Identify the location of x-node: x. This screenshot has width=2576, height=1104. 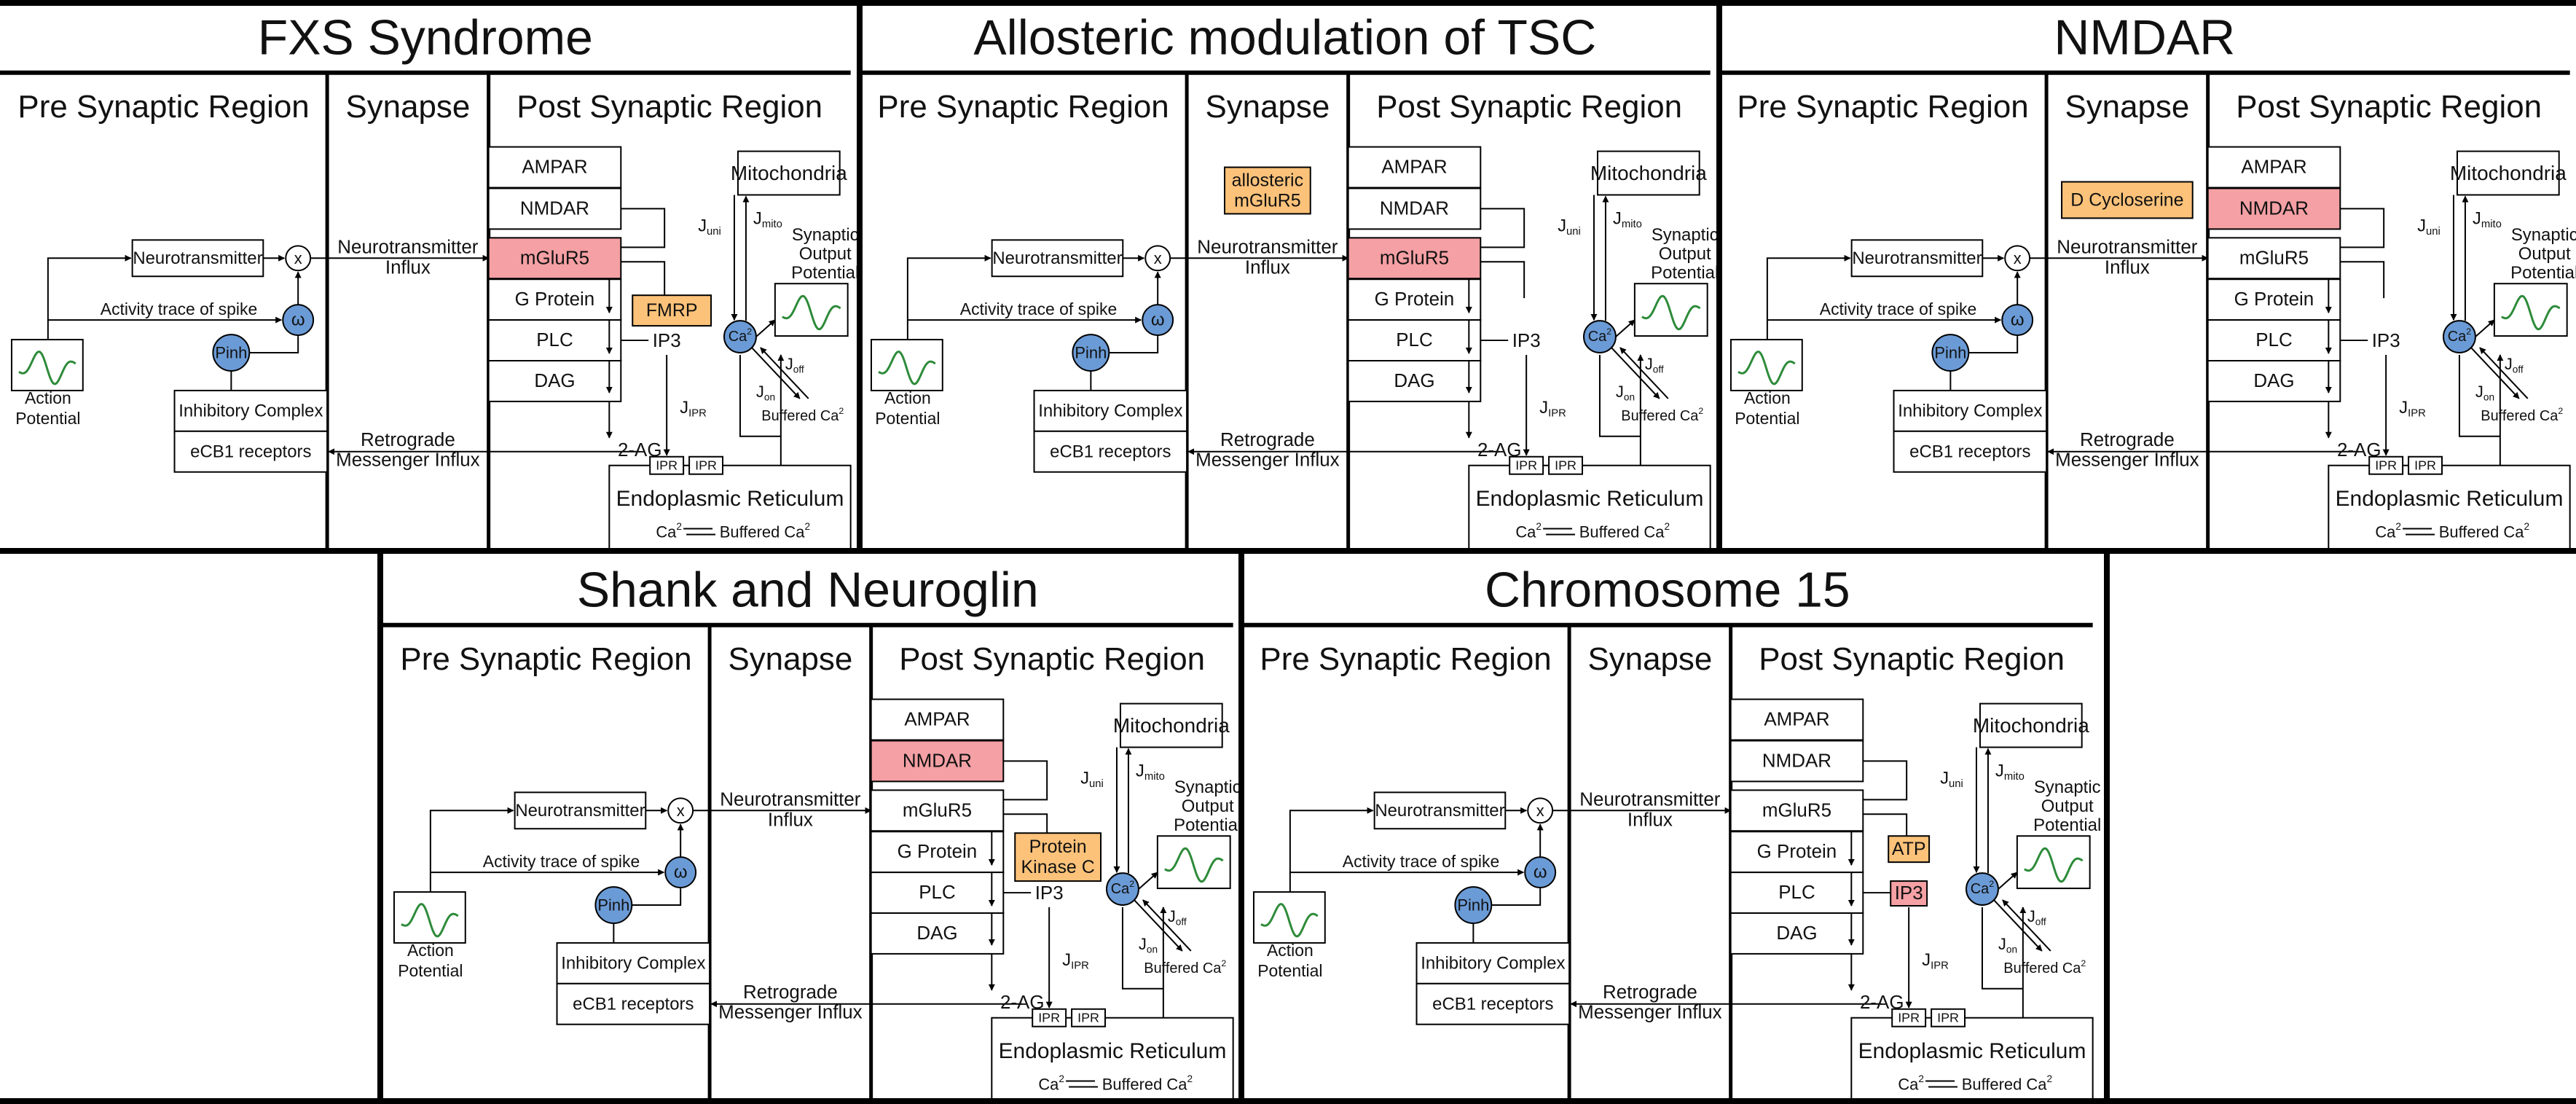
(680, 810).